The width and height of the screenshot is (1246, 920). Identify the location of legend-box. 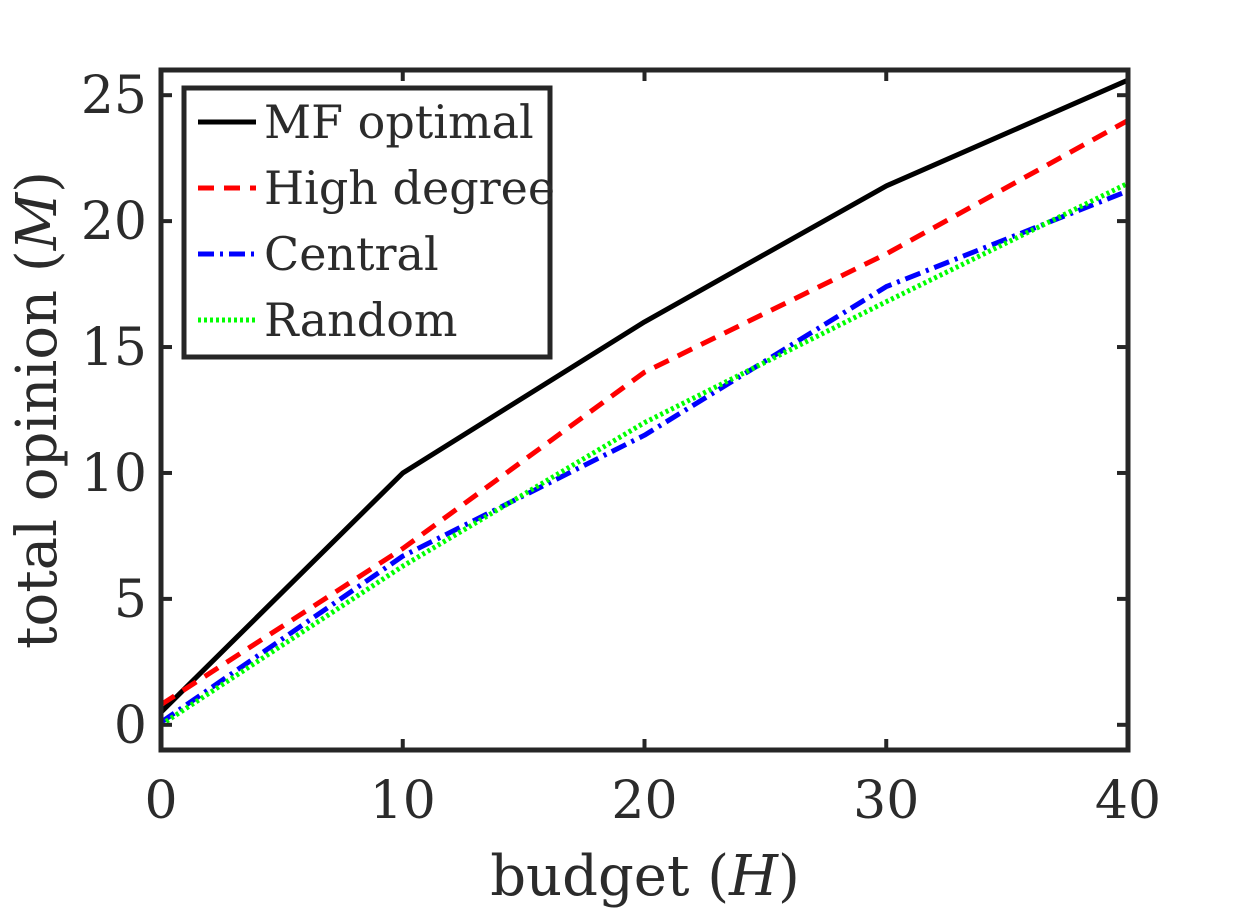
(367, 222).